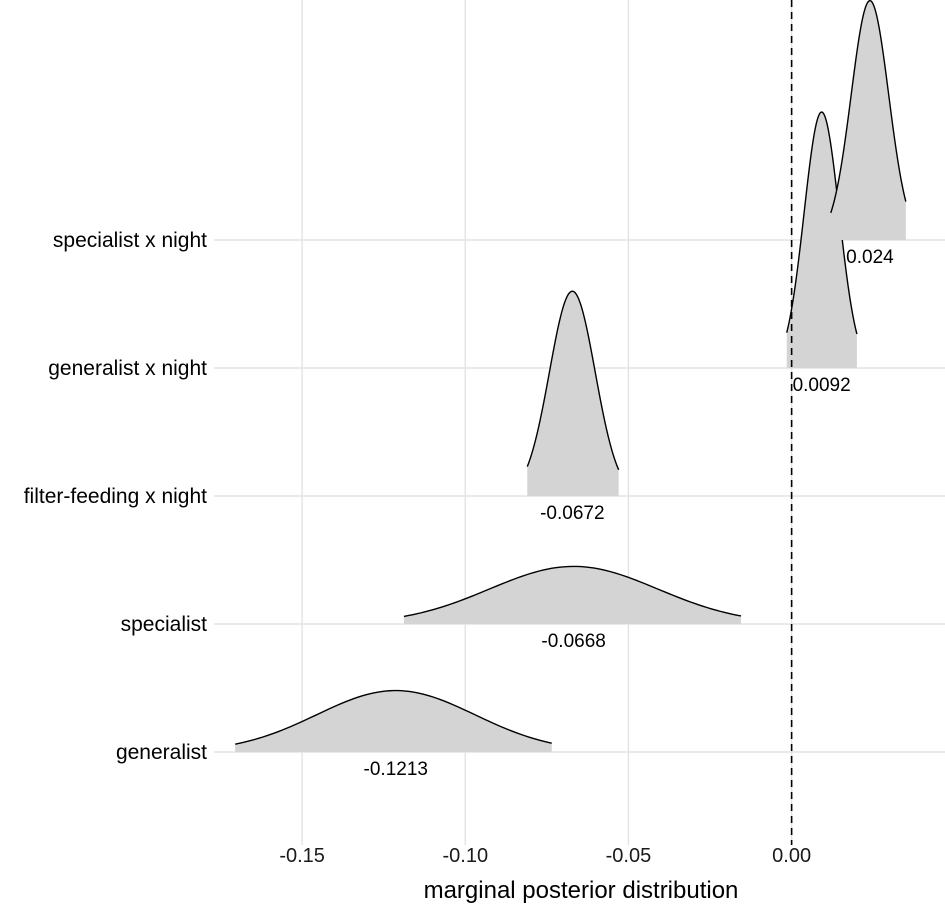  What do you see at coordinates (396, 769) in the screenshot?
I see `mean-label: -0.1213` at bounding box center [396, 769].